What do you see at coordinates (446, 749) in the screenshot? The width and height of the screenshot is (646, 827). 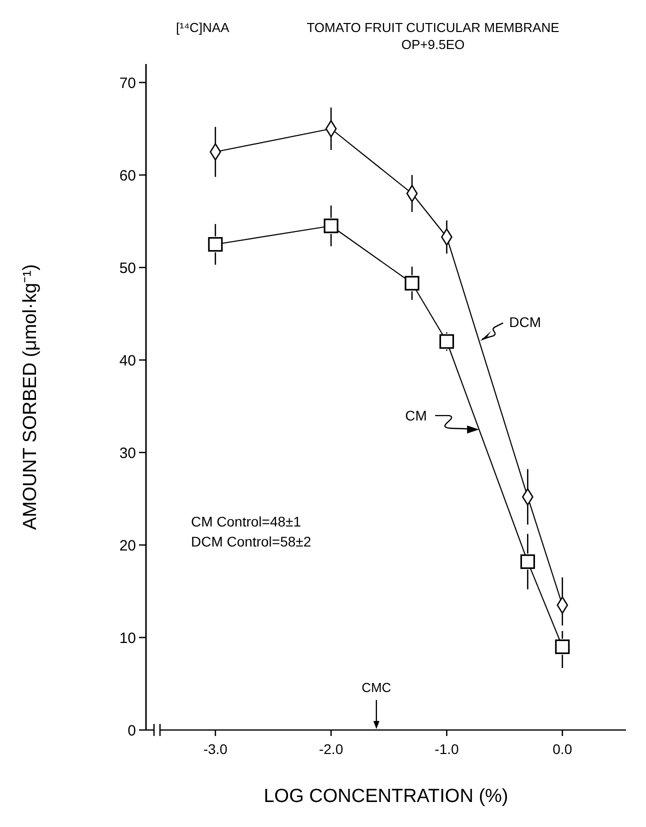 I see `x-tick-label: -1.0` at bounding box center [446, 749].